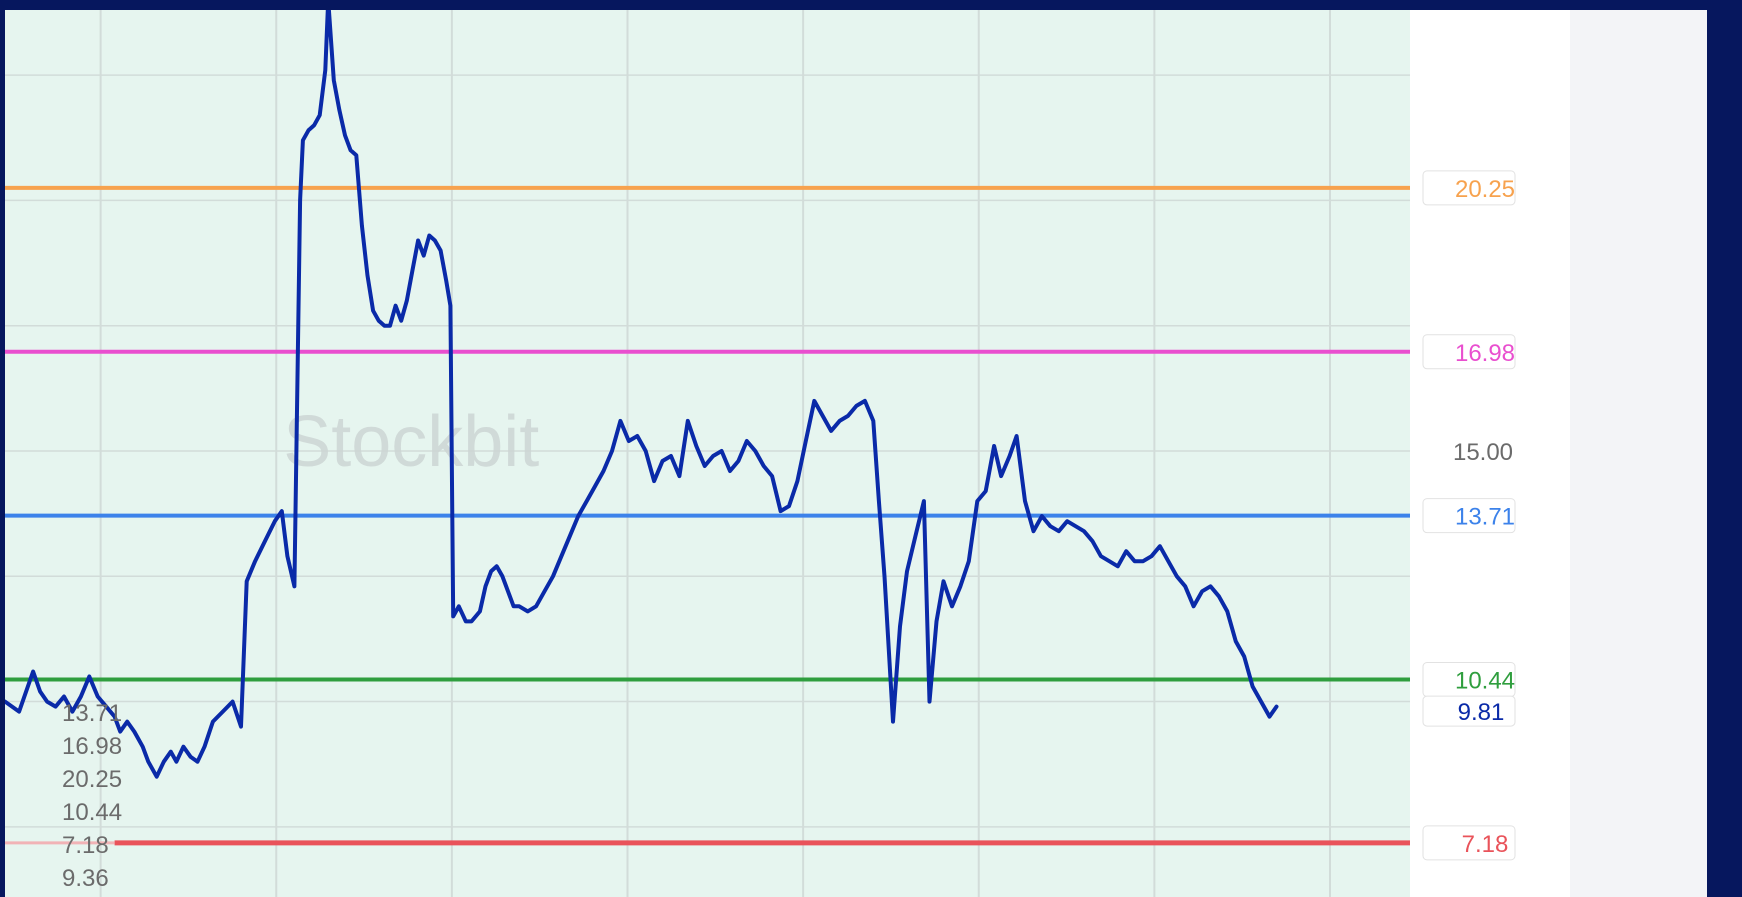 The height and width of the screenshot is (897, 1742). What do you see at coordinates (1485, 844) in the screenshot?
I see `level-label-red: 7.18` at bounding box center [1485, 844].